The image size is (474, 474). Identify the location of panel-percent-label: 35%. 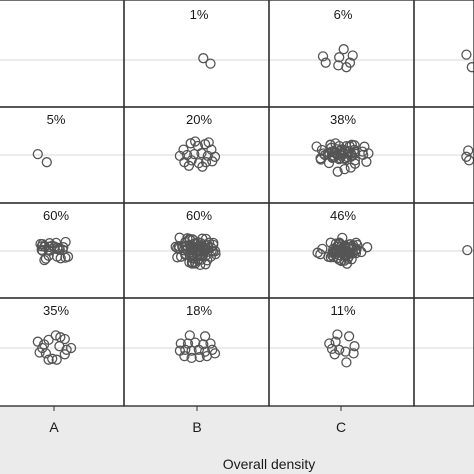
(56, 310).